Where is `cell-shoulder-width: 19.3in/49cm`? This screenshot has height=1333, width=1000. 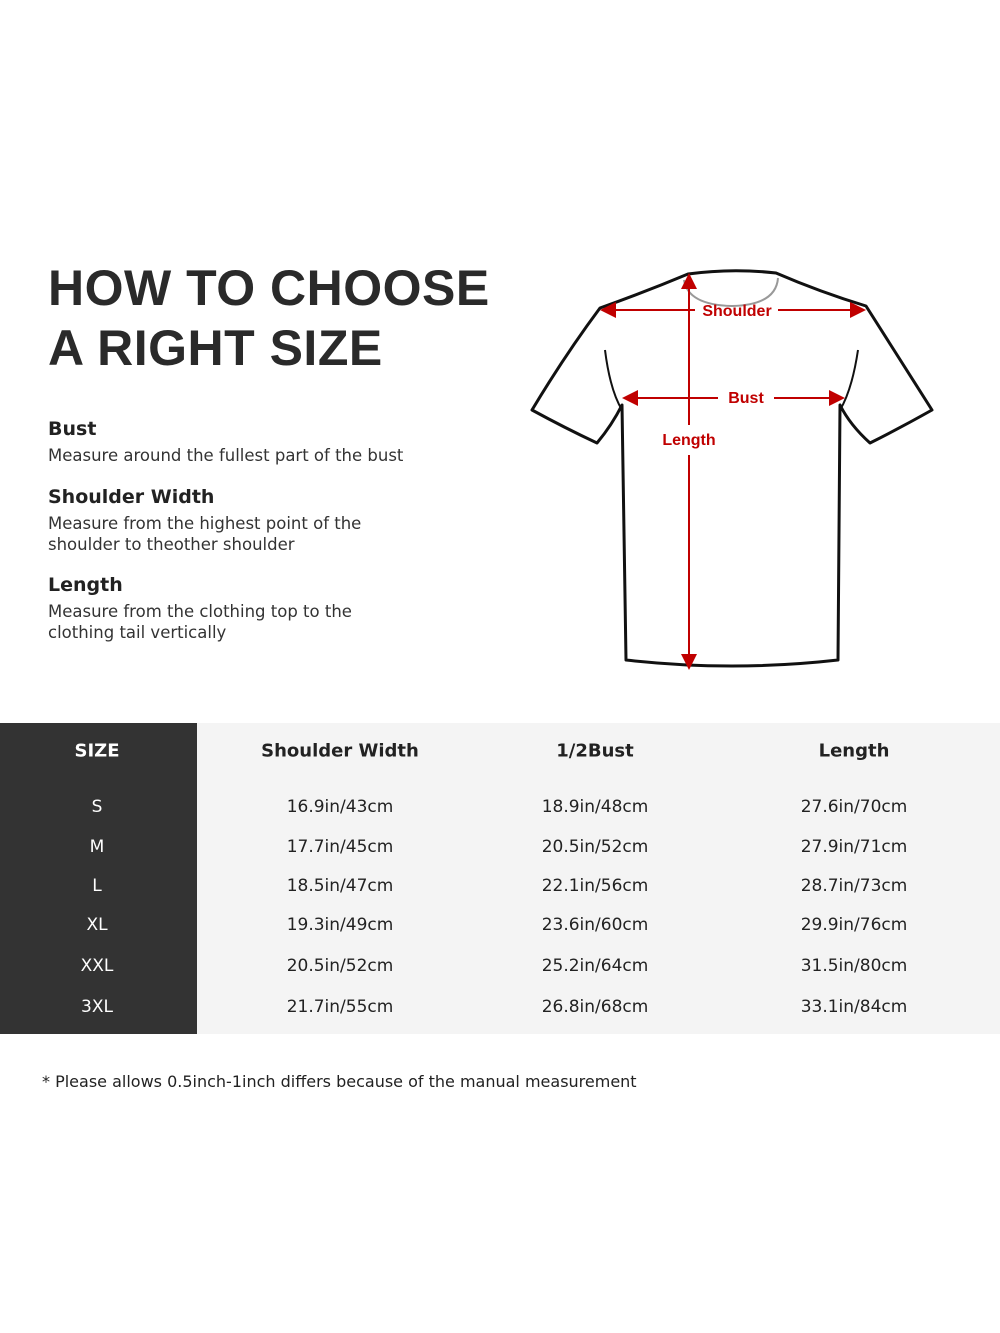
cell-shoulder-width: 19.3in/49cm is located at coordinates (340, 925).